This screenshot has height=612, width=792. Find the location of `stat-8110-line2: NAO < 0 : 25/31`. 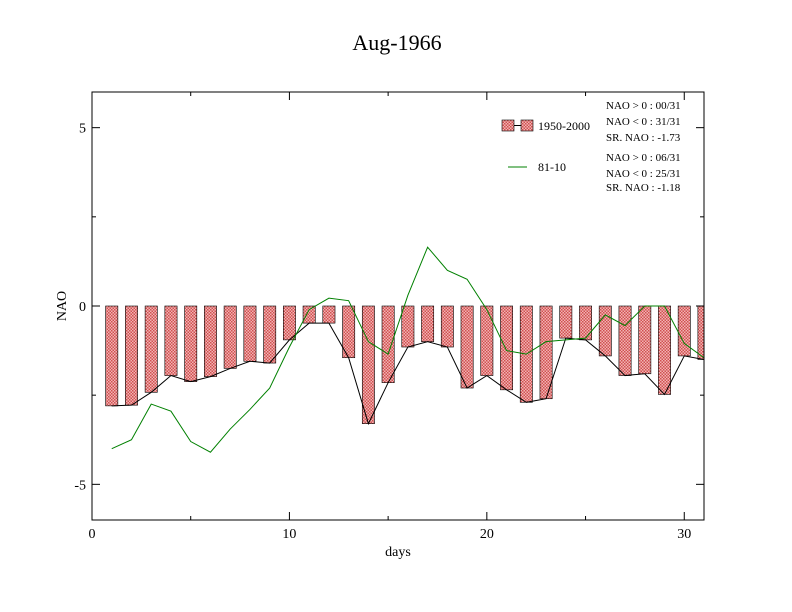

stat-8110-line2: NAO < 0 : 25/31 is located at coordinates (643, 174).